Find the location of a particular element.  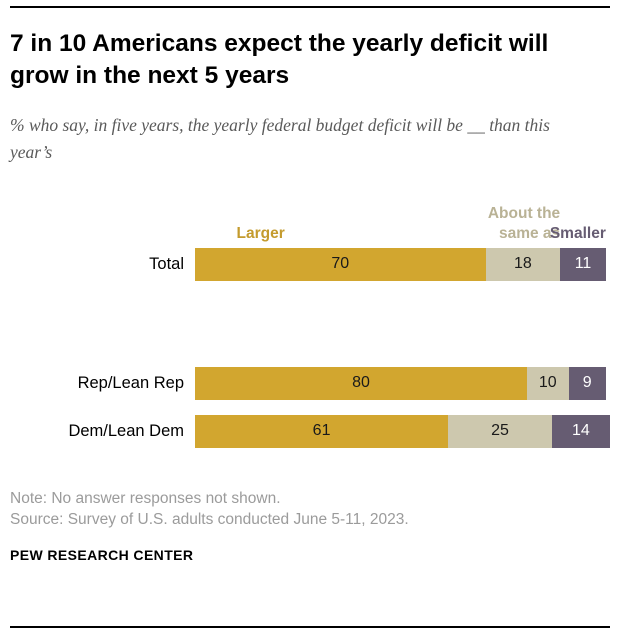

bar-value: 10 is located at coordinates (547, 383).